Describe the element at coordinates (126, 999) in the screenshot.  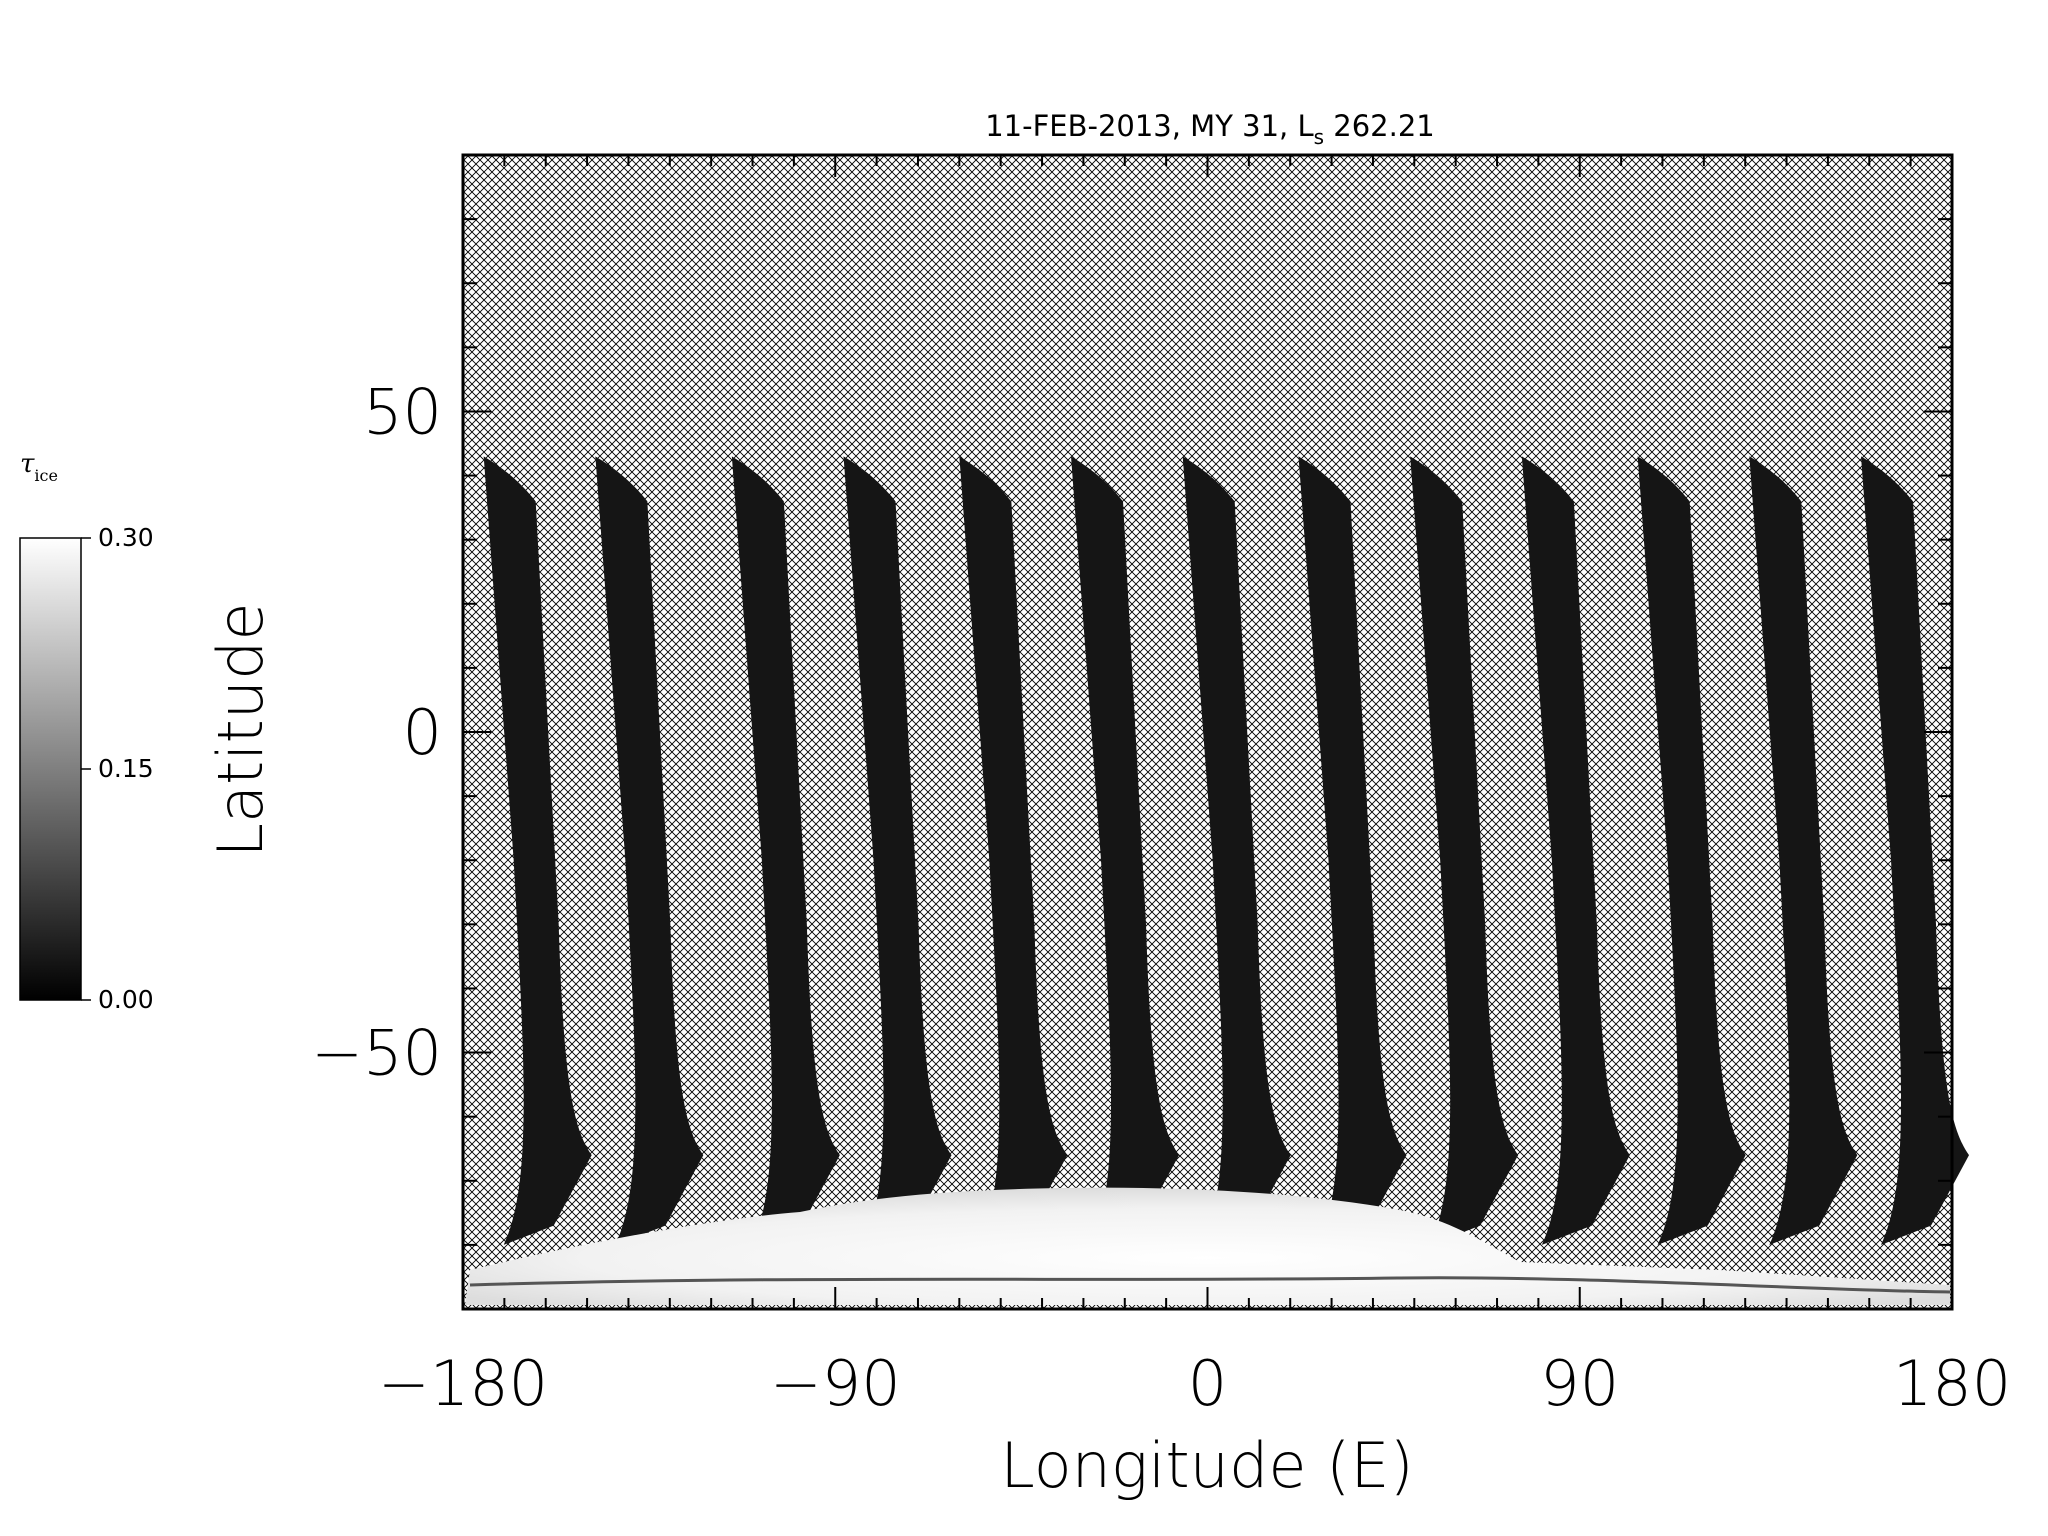
I see `colorbar-tick-label: 0.00` at that location.